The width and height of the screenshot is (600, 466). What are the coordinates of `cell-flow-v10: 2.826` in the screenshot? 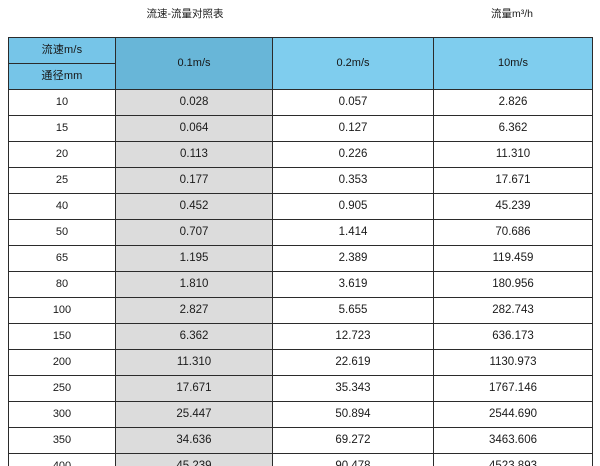 It's located at (513, 102).